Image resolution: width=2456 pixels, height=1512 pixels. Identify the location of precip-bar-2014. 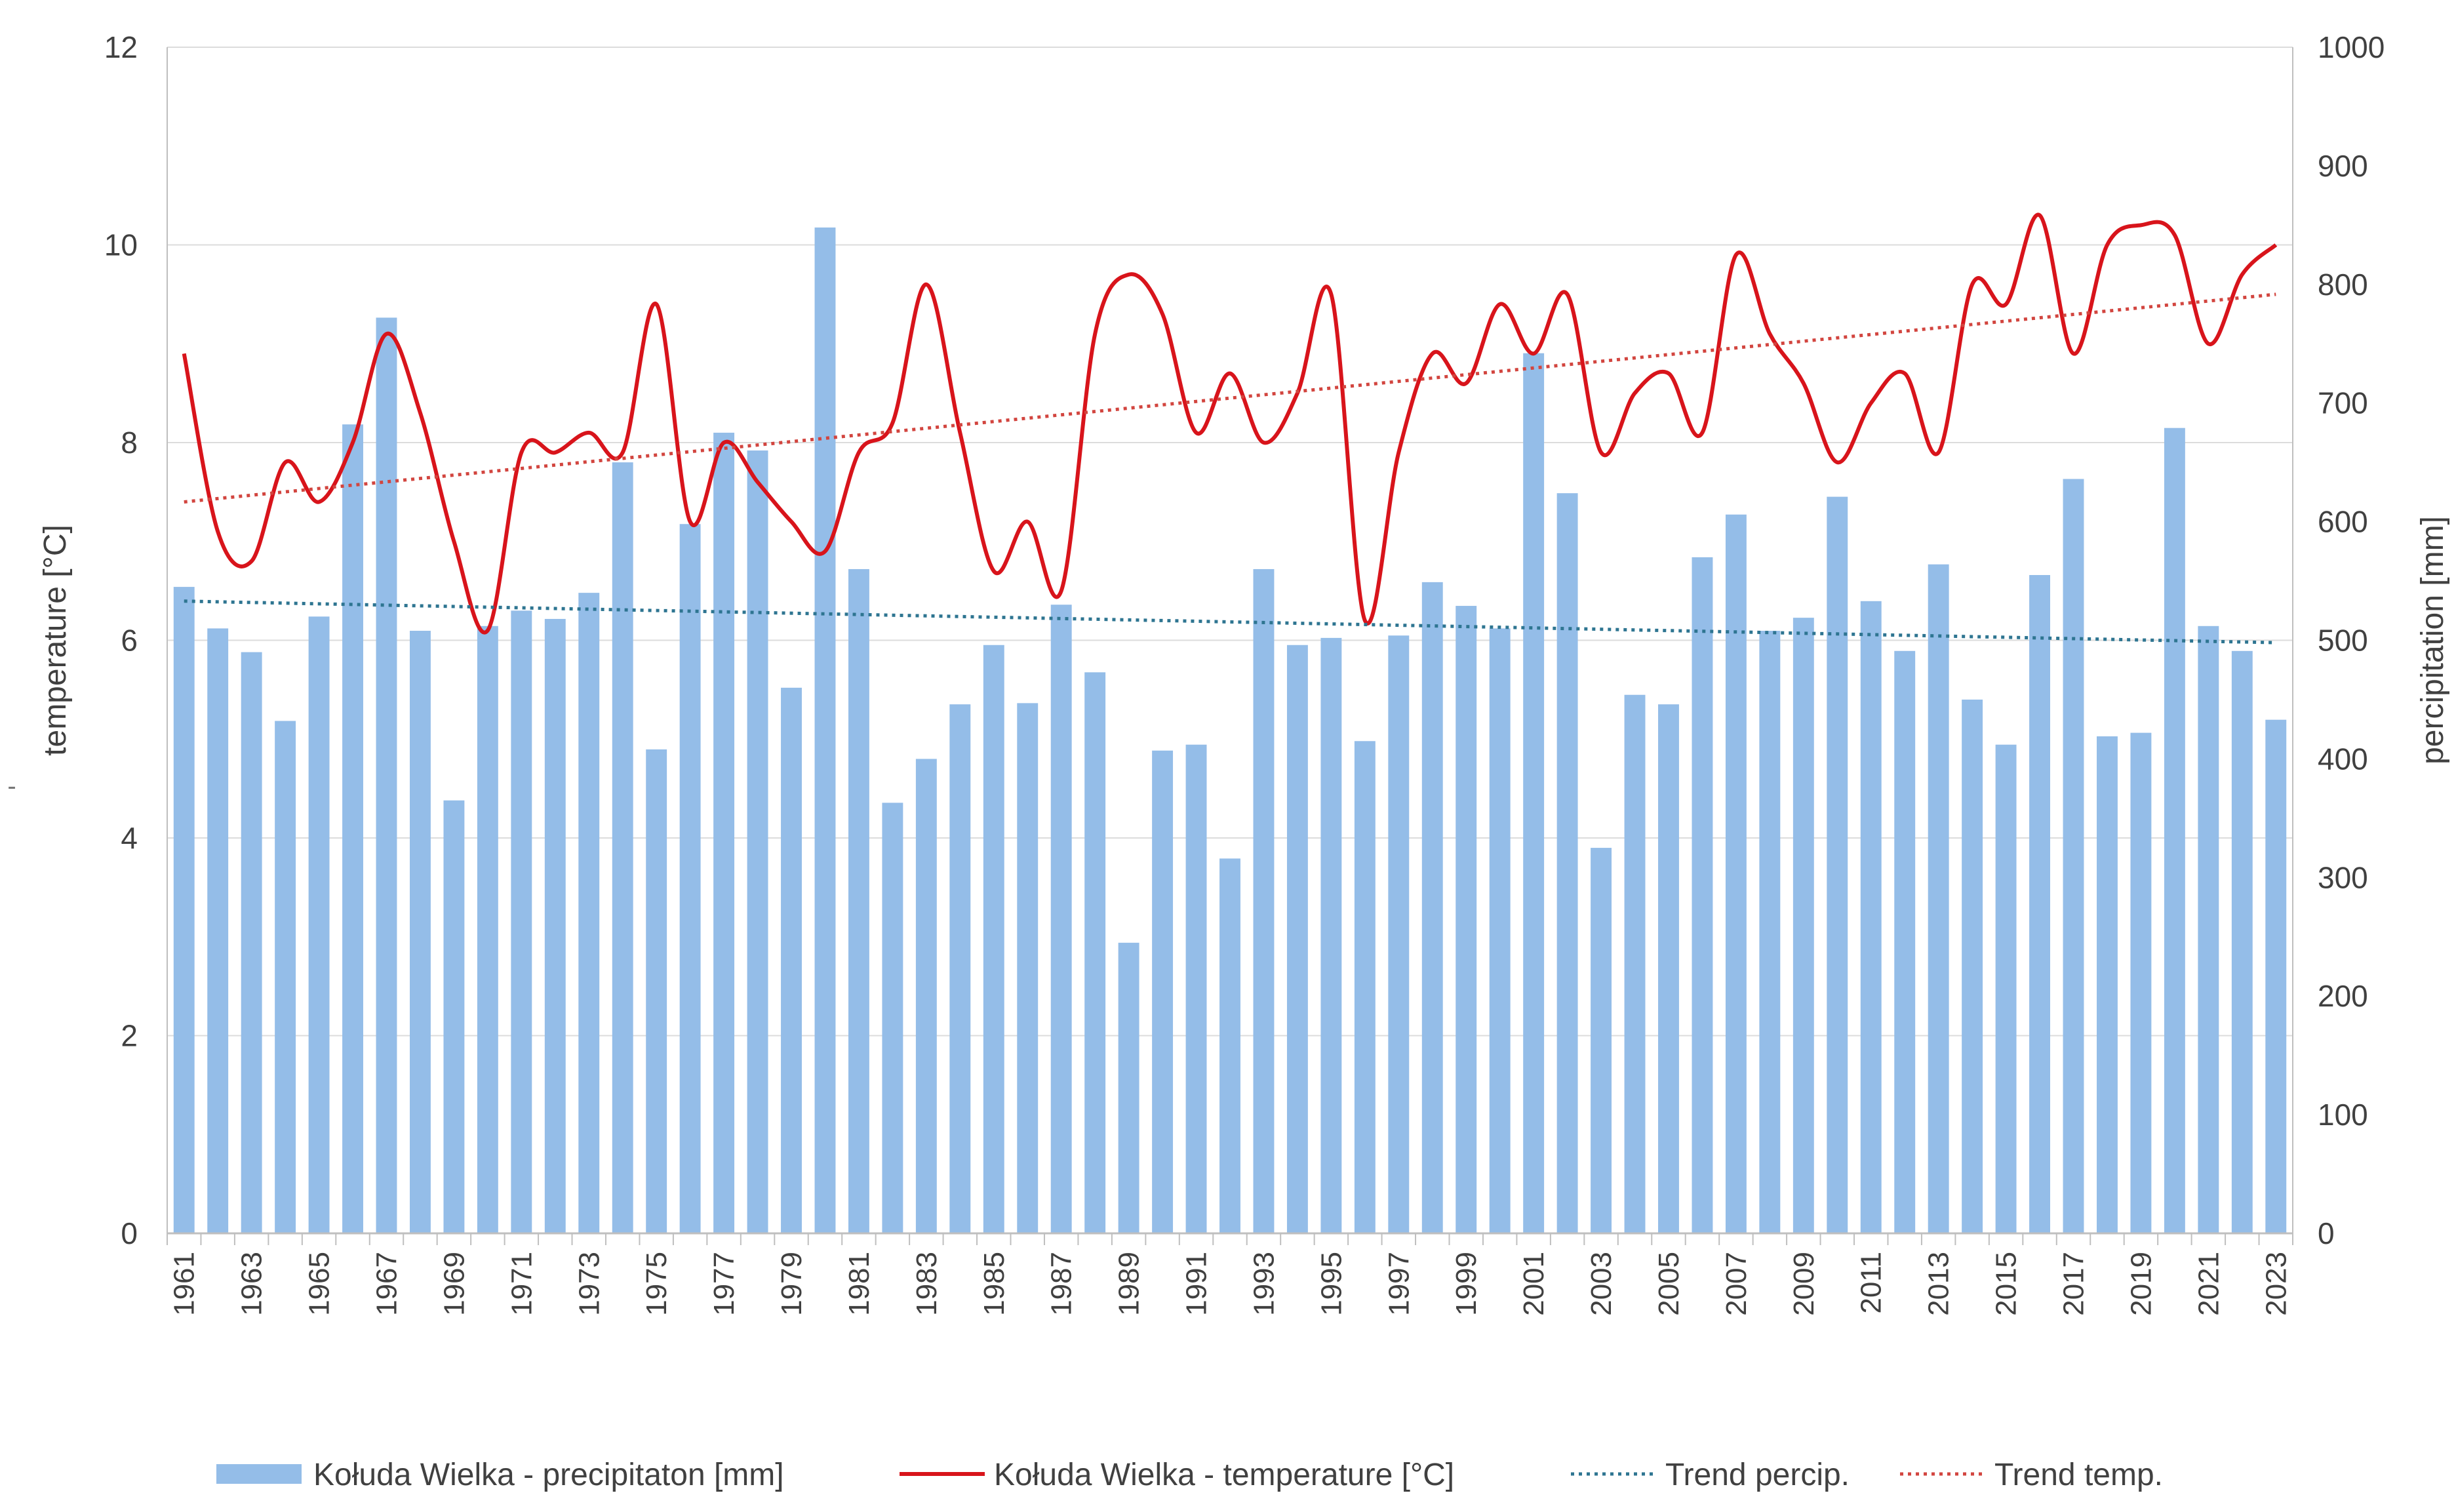
(1972, 966).